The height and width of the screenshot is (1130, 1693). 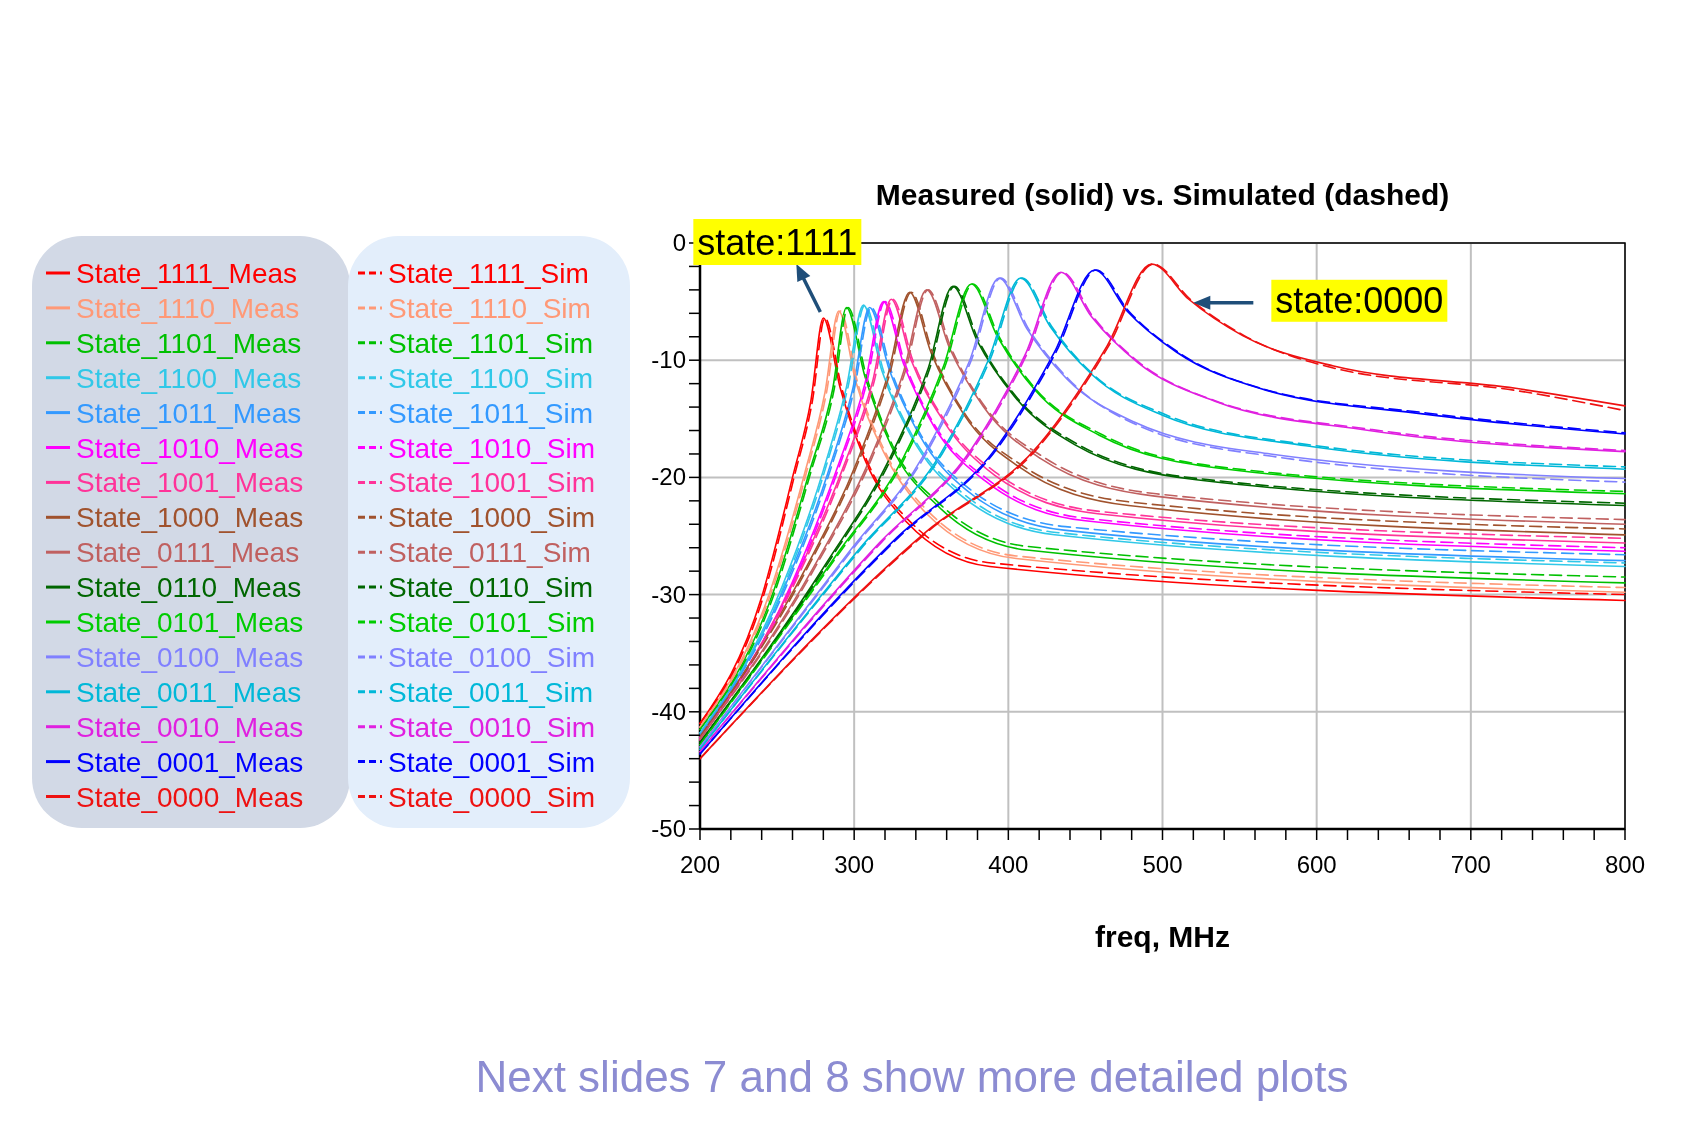 I want to click on x-tick-label: 500, so click(x=1162, y=864).